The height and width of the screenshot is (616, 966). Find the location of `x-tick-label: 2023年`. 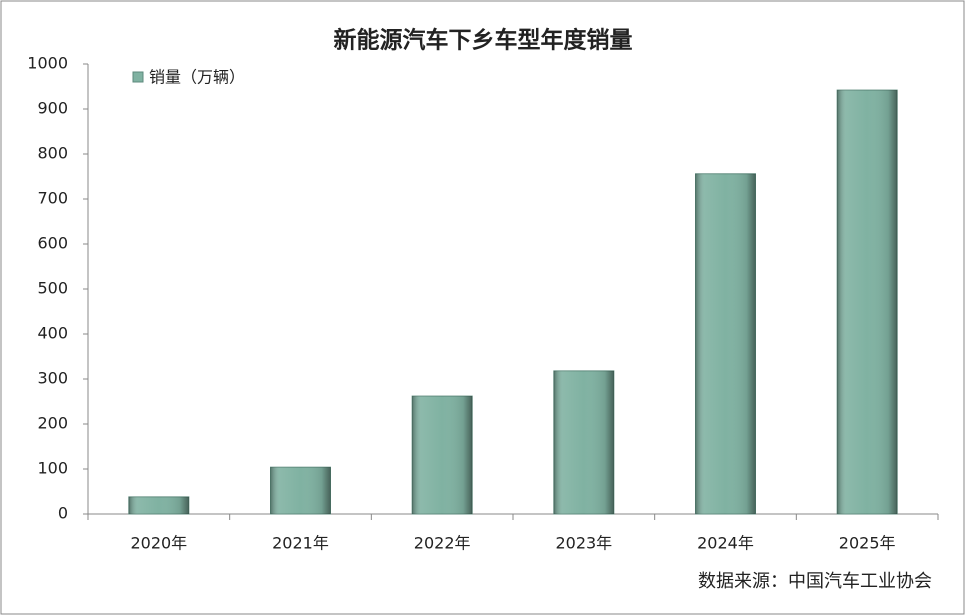

x-tick-label: 2023年 is located at coordinates (583, 543).